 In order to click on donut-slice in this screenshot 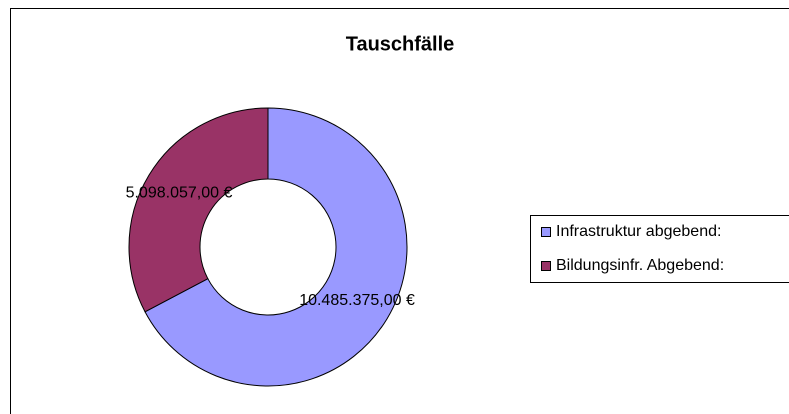, I will do `click(198, 210)`.